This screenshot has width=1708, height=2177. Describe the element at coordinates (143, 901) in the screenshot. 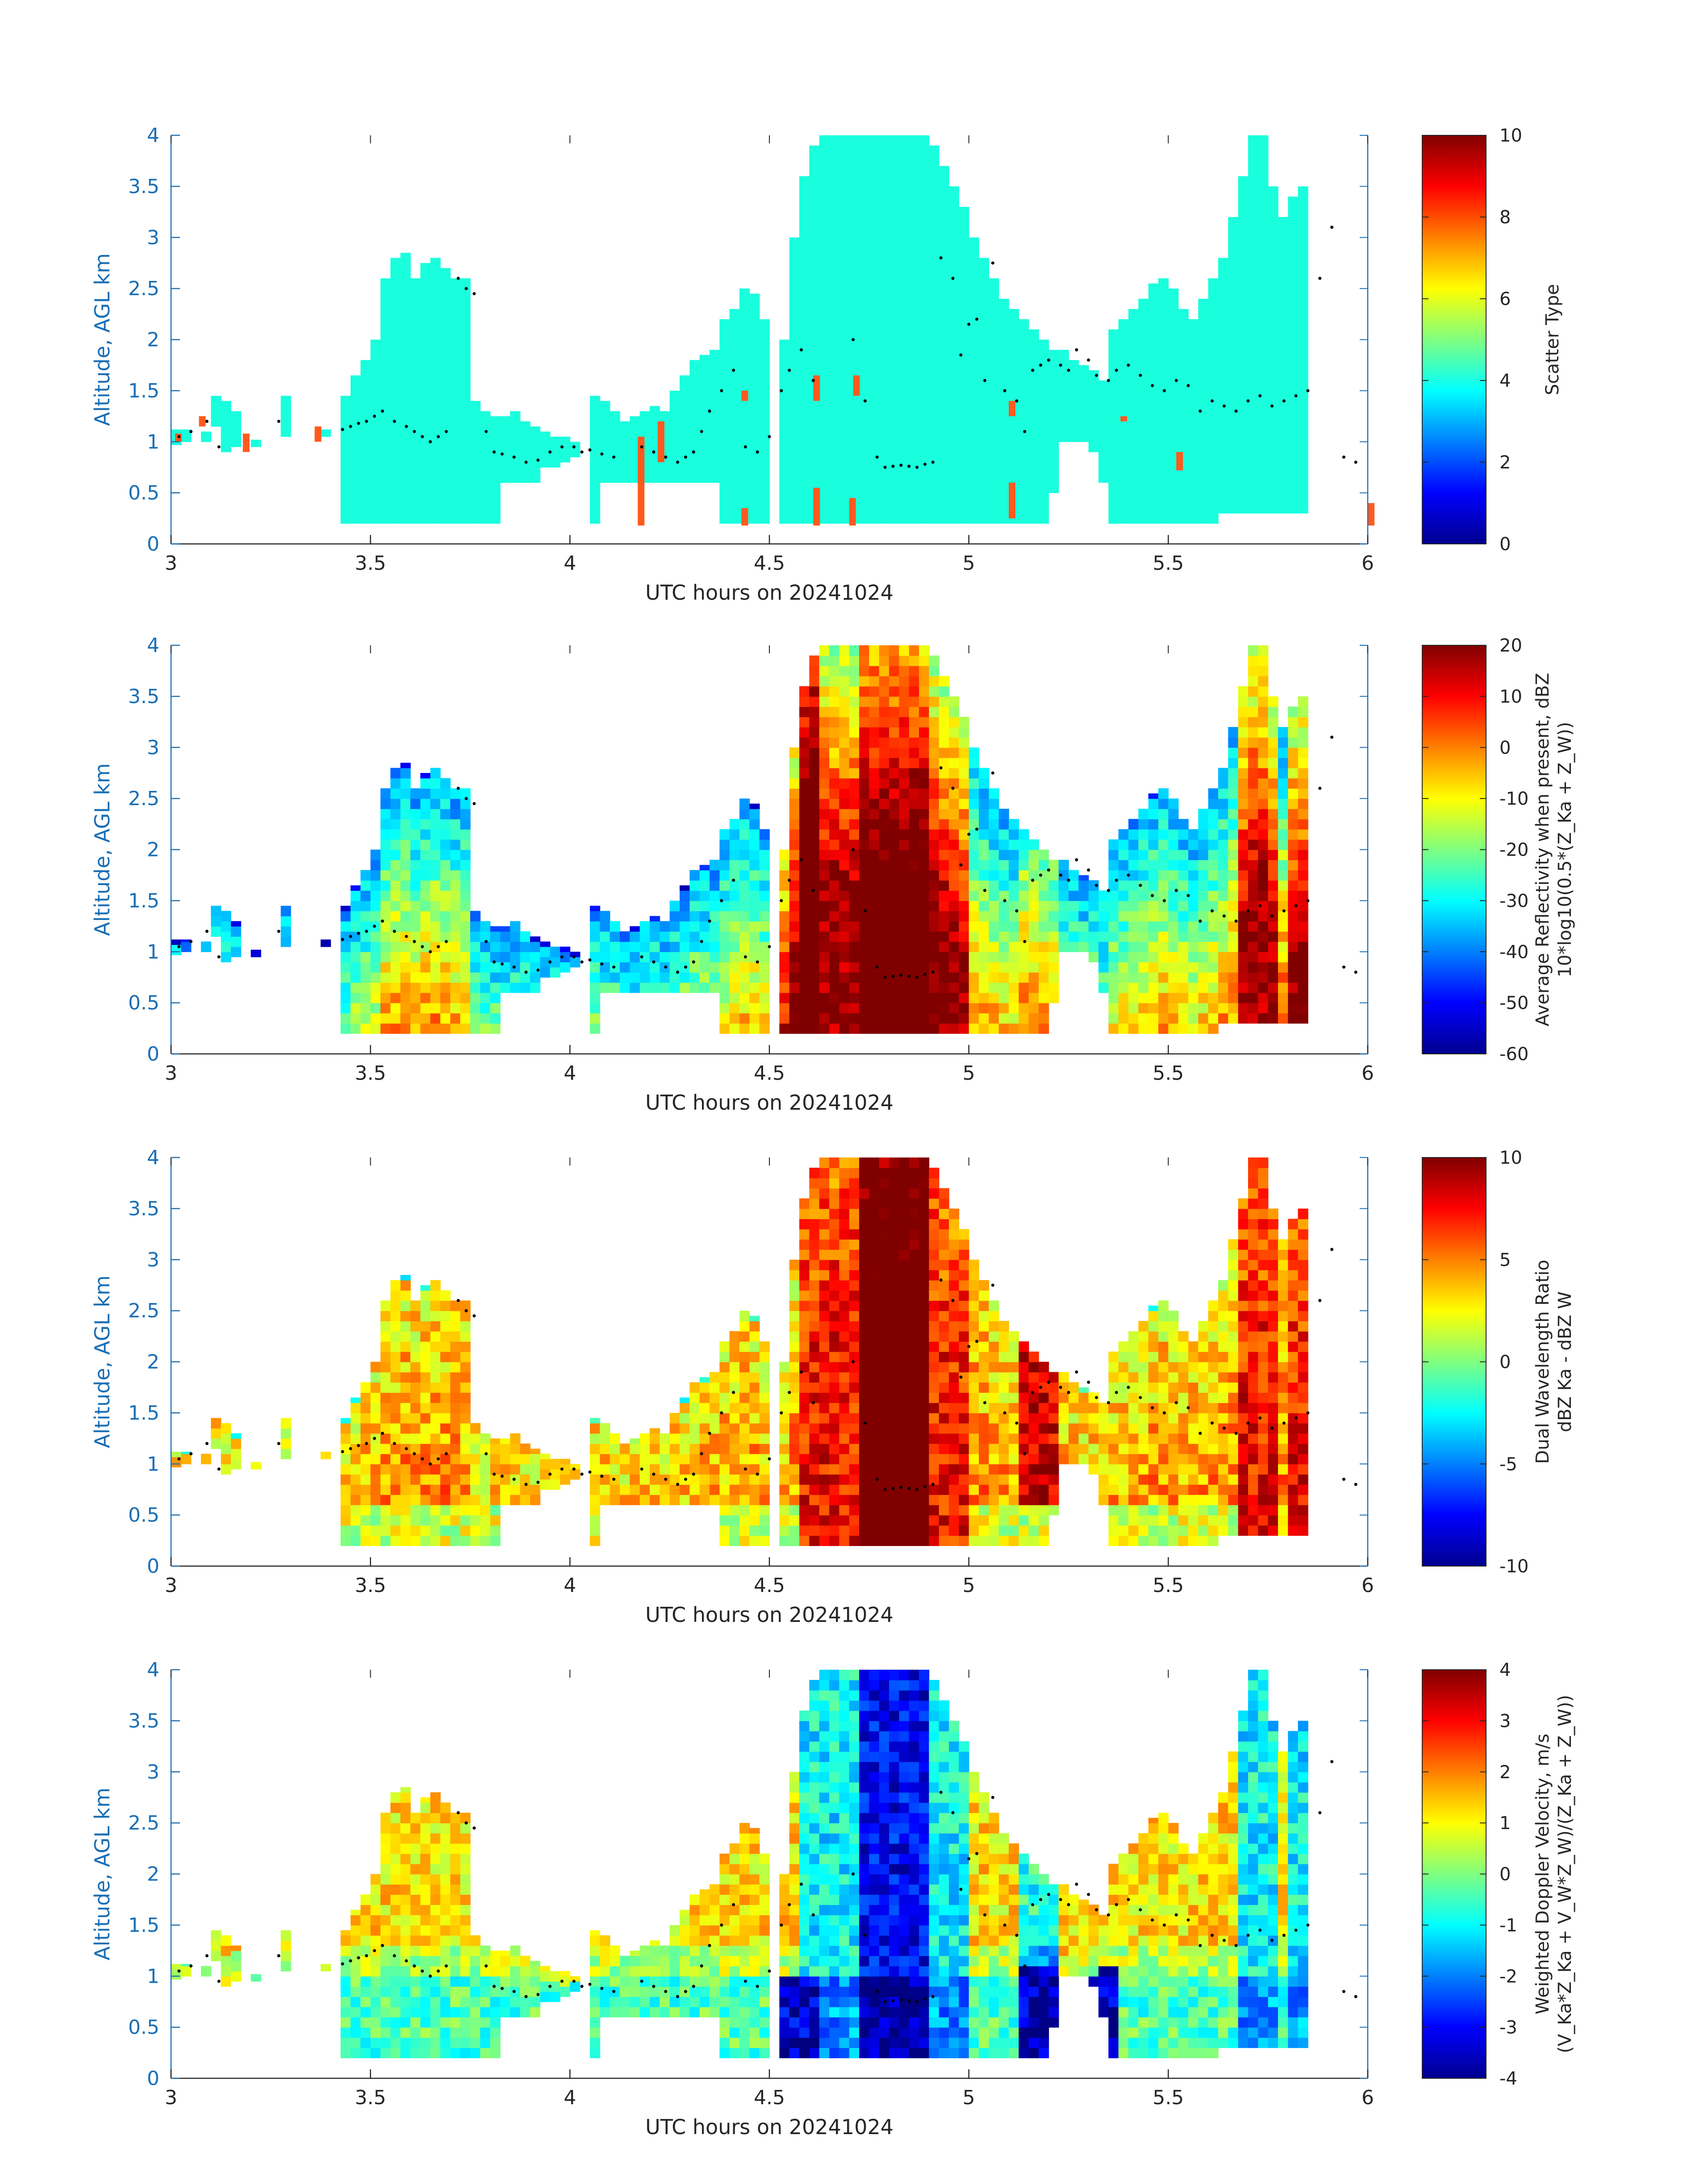

I see `y-tick-label: 1.5` at that location.